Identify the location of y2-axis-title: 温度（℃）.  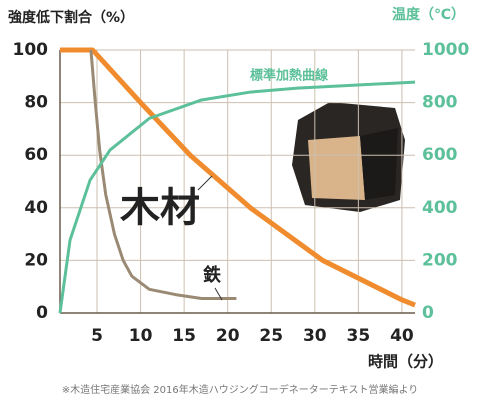
(428, 14).